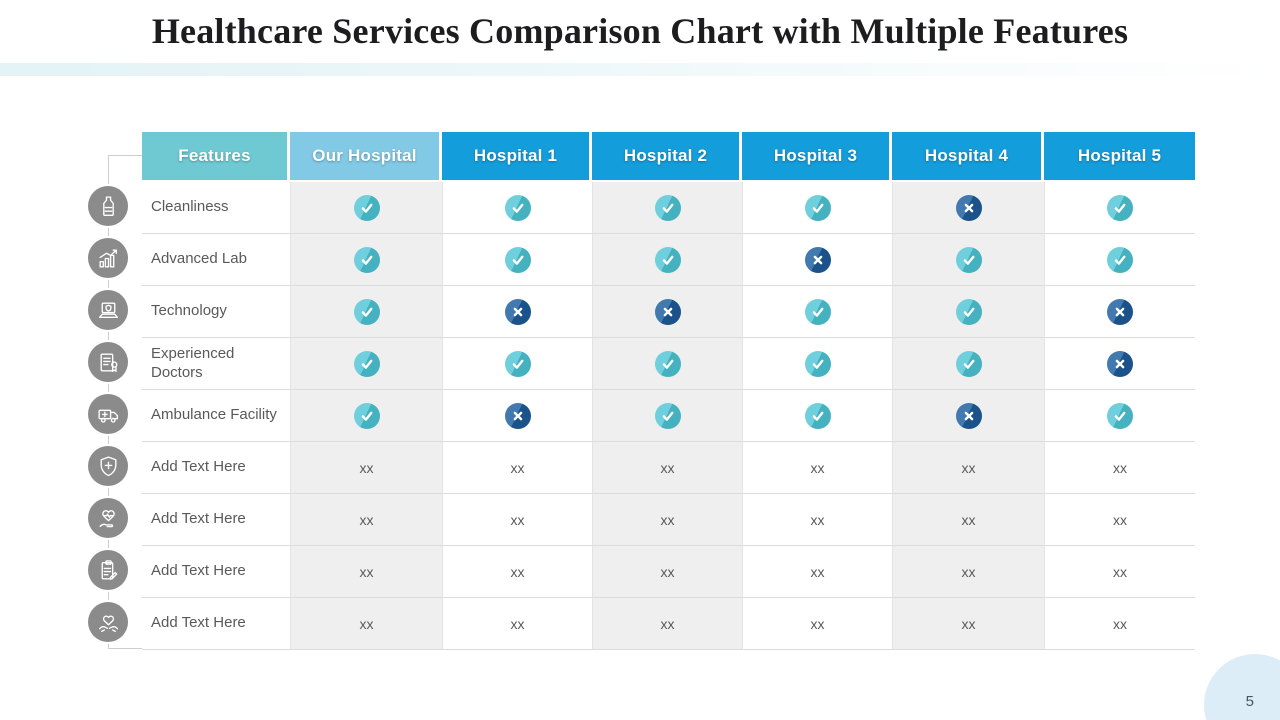 This screenshot has height=720, width=1280. Describe the element at coordinates (108, 622) in the screenshot. I see `hands-holding-heart-icon` at that location.